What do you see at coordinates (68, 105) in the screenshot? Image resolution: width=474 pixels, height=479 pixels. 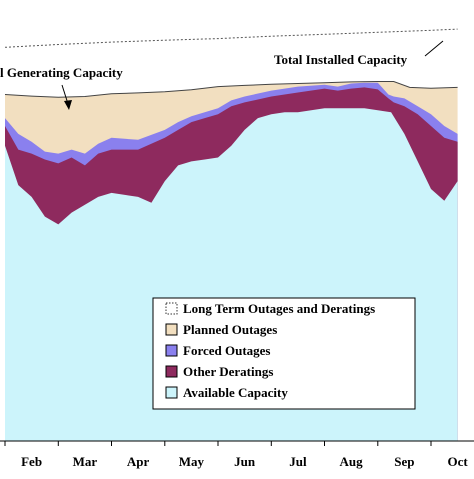 I see `net-generating-arrowhead` at bounding box center [68, 105].